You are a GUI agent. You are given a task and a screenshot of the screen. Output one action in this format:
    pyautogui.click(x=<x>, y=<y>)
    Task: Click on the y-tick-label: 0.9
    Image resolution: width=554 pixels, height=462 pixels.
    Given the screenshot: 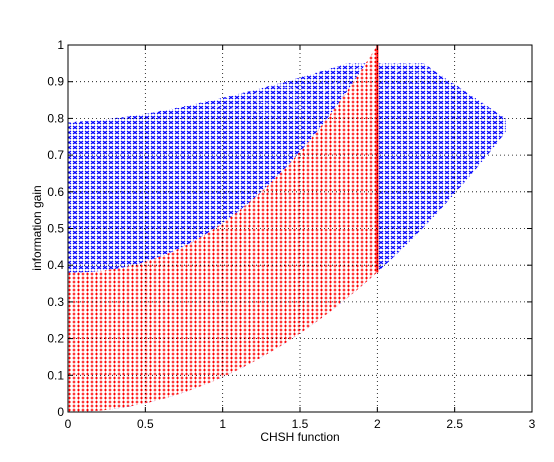 What is the action you would take?
    pyautogui.click(x=55, y=82)
    